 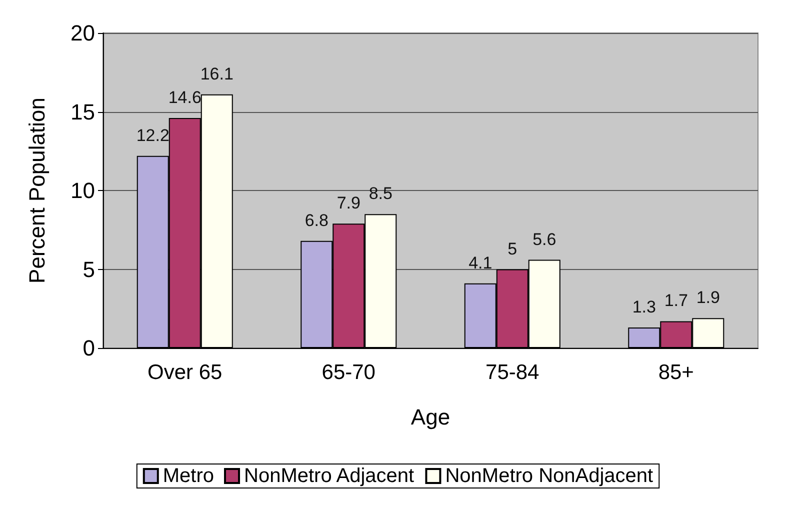 I want to click on data-label: 5.6, so click(x=544, y=239).